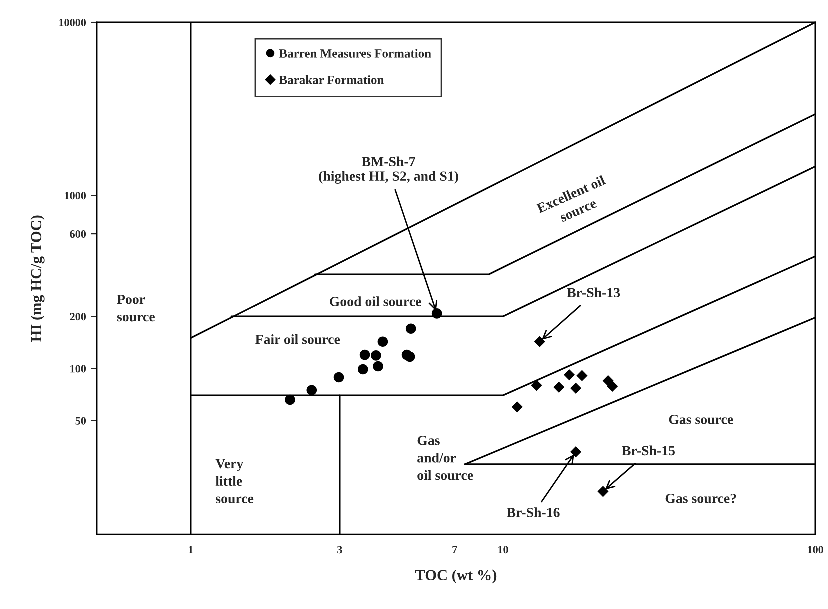  I want to click on x-tick-label: 7, so click(455, 550).